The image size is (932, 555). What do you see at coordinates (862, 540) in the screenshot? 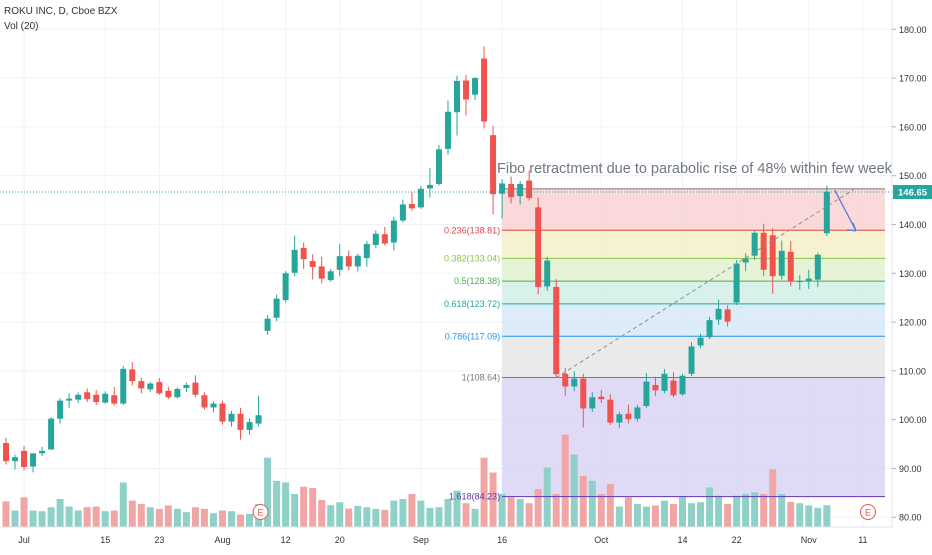
I see `time-axis-label: 11` at bounding box center [862, 540].